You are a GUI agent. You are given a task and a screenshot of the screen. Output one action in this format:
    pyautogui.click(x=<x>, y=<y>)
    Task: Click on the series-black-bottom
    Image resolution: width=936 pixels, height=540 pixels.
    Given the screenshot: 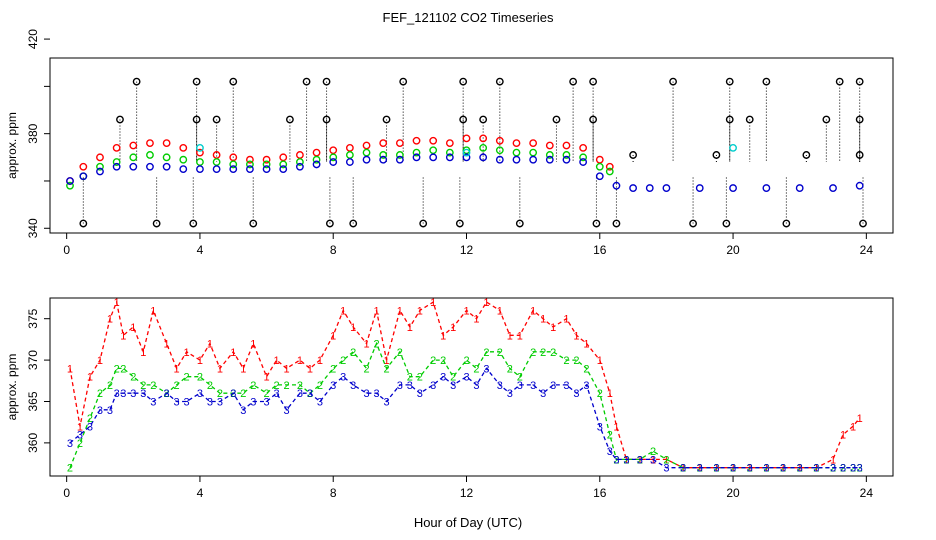 What is the action you would take?
    pyautogui.click(x=473, y=223)
    